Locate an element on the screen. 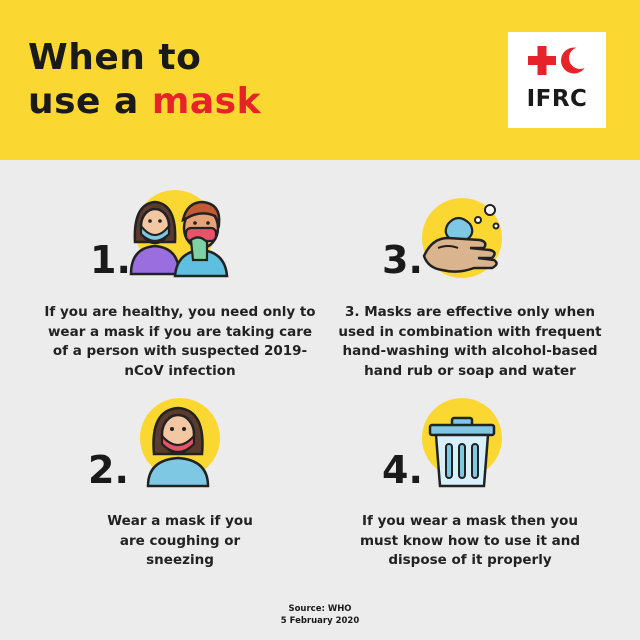 Image resolution: width=640 pixels, height=640 pixels. source-line-2: 5 February 2020 is located at coordinates (320, 621).